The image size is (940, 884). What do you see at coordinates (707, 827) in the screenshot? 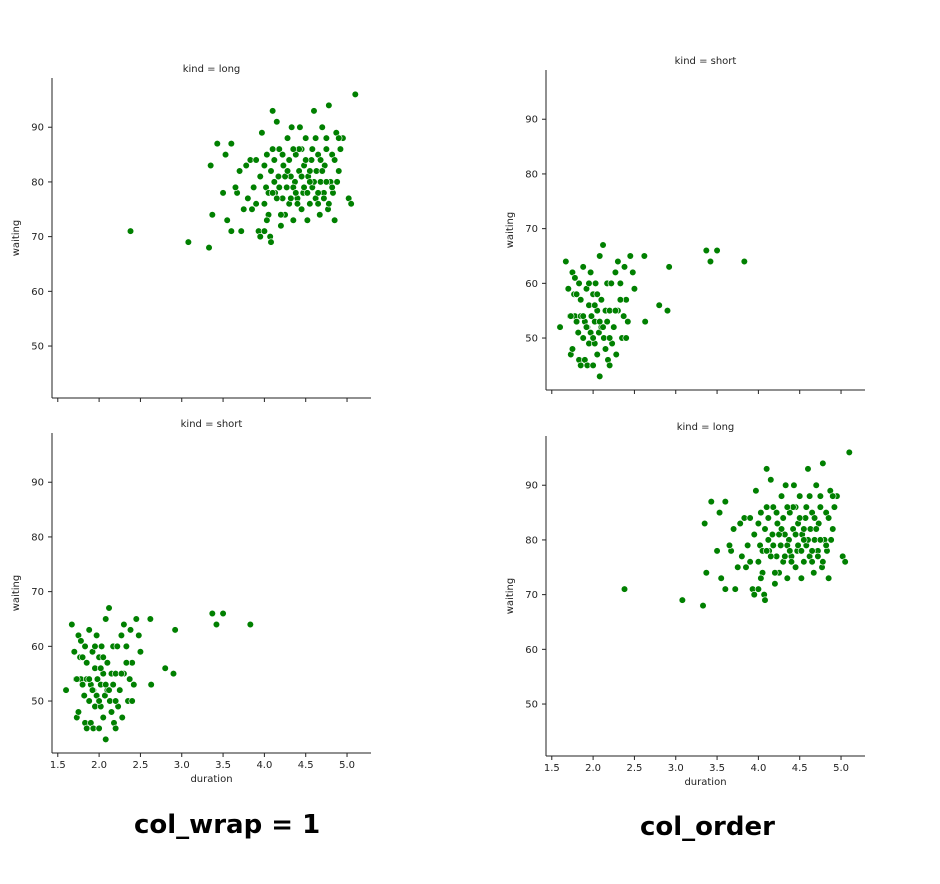
I see `caption-col-order: col_order` at bounding box center [707, 827].